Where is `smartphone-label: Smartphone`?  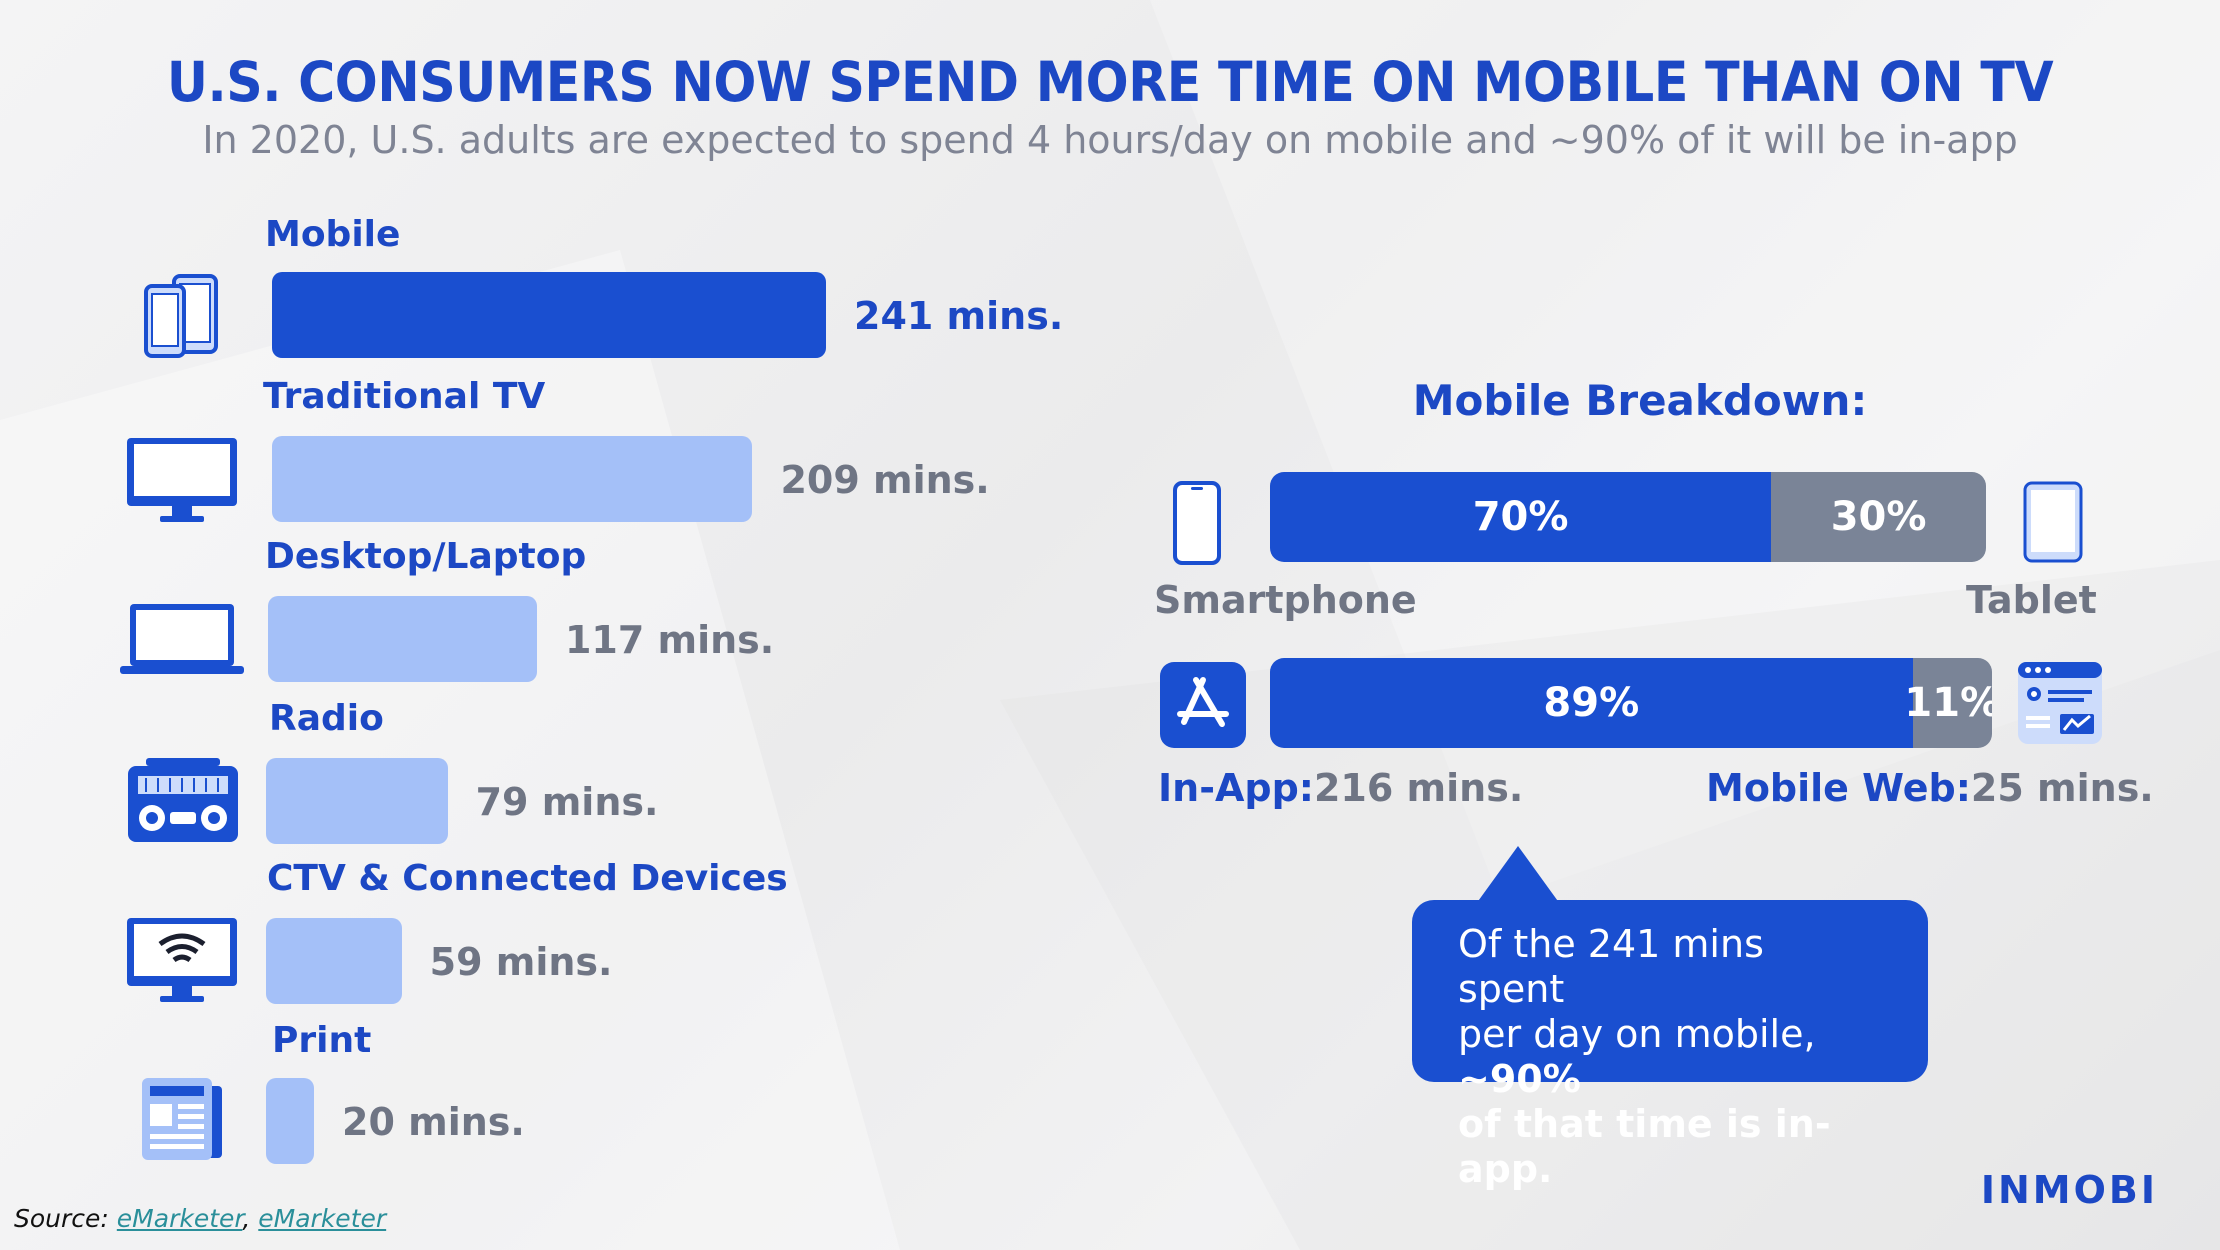 smartphone-label: Smartphone is located at coordinates (1285, 600).